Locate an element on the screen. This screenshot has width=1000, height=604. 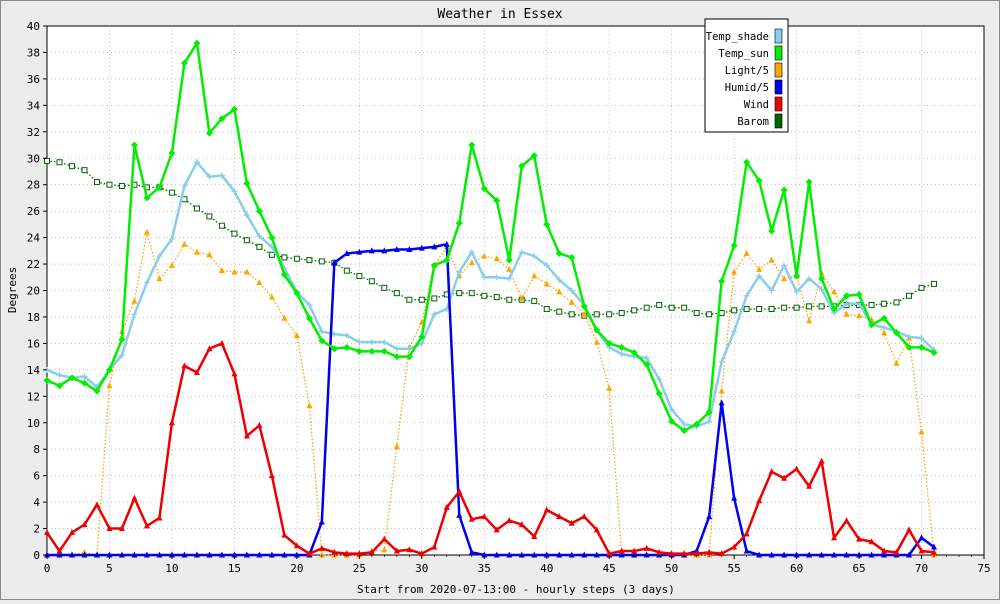
x-tick-label: 60 is located at coordinates (796, 568).